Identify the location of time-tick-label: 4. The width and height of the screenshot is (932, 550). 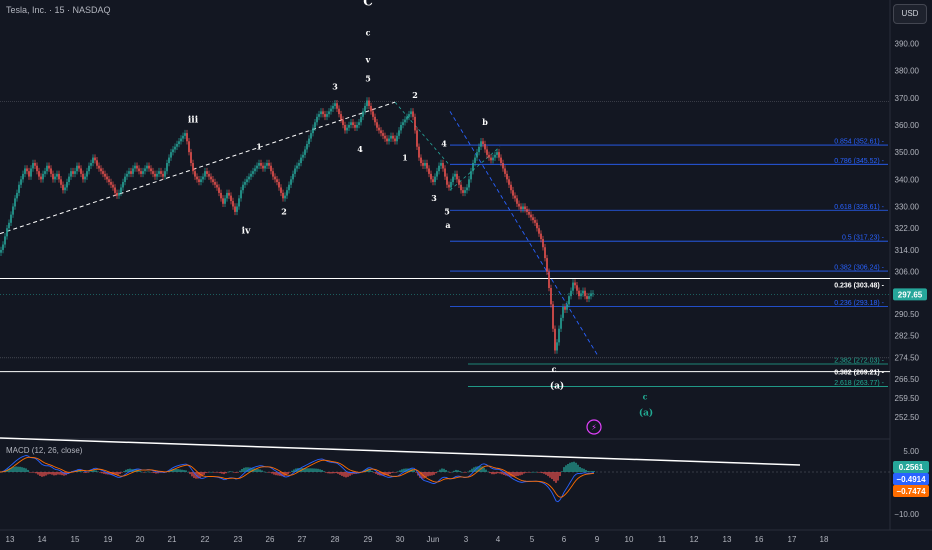
(498, 539).